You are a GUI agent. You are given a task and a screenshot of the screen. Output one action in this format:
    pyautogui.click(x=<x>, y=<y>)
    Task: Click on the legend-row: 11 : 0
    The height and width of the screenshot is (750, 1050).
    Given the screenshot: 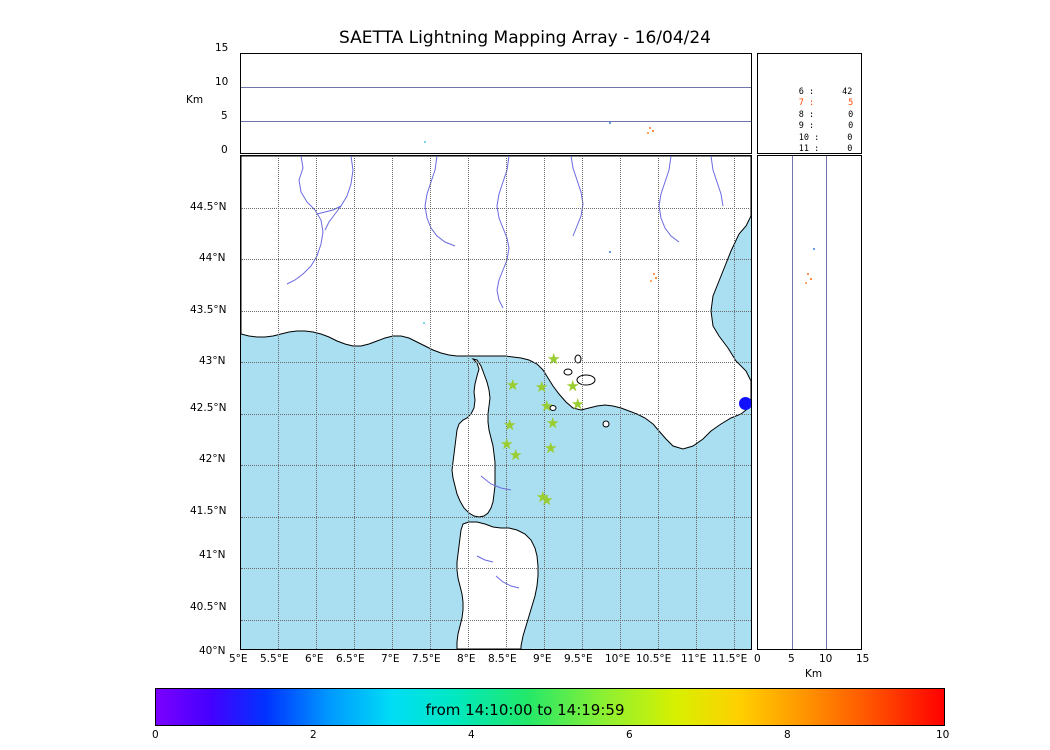 What is the action you would take?
    pyautogui.click(x=814, y=143)
    